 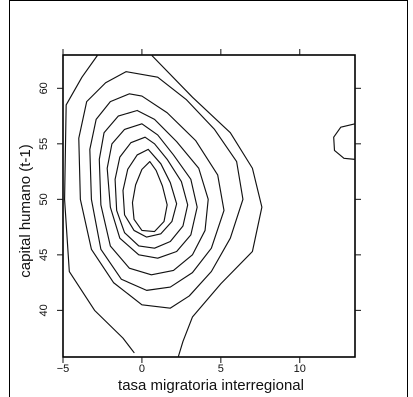 I want to click on right-ticks-layer, so click(x=358, y=199).